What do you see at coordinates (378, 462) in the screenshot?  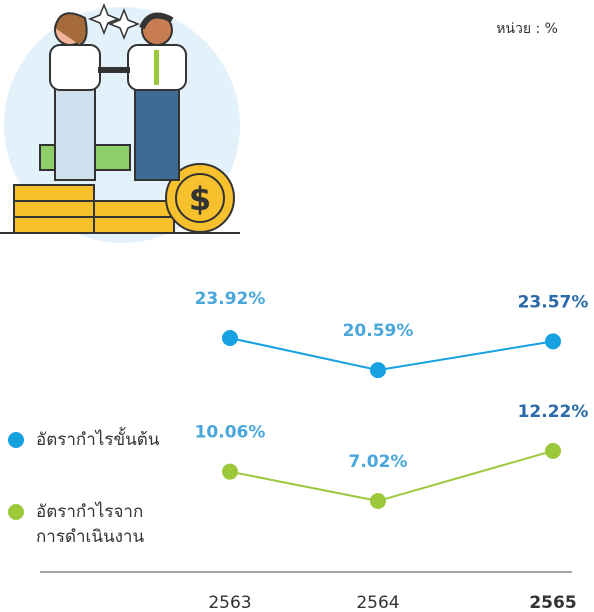 I see `value-label: 7.02%` at bounding box center [378, 462].